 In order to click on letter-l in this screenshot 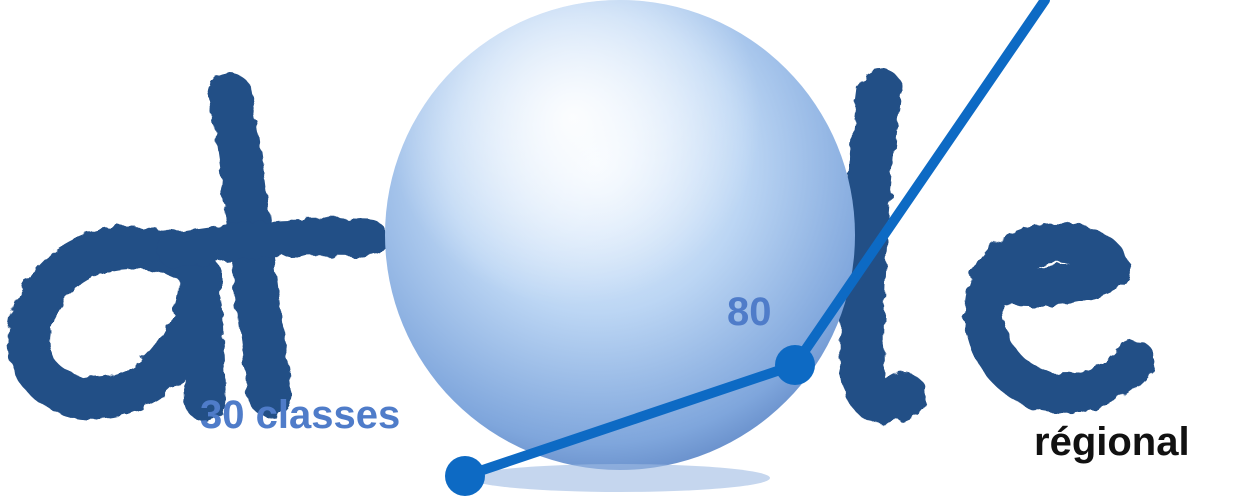, I will do `click(883, 246)`.